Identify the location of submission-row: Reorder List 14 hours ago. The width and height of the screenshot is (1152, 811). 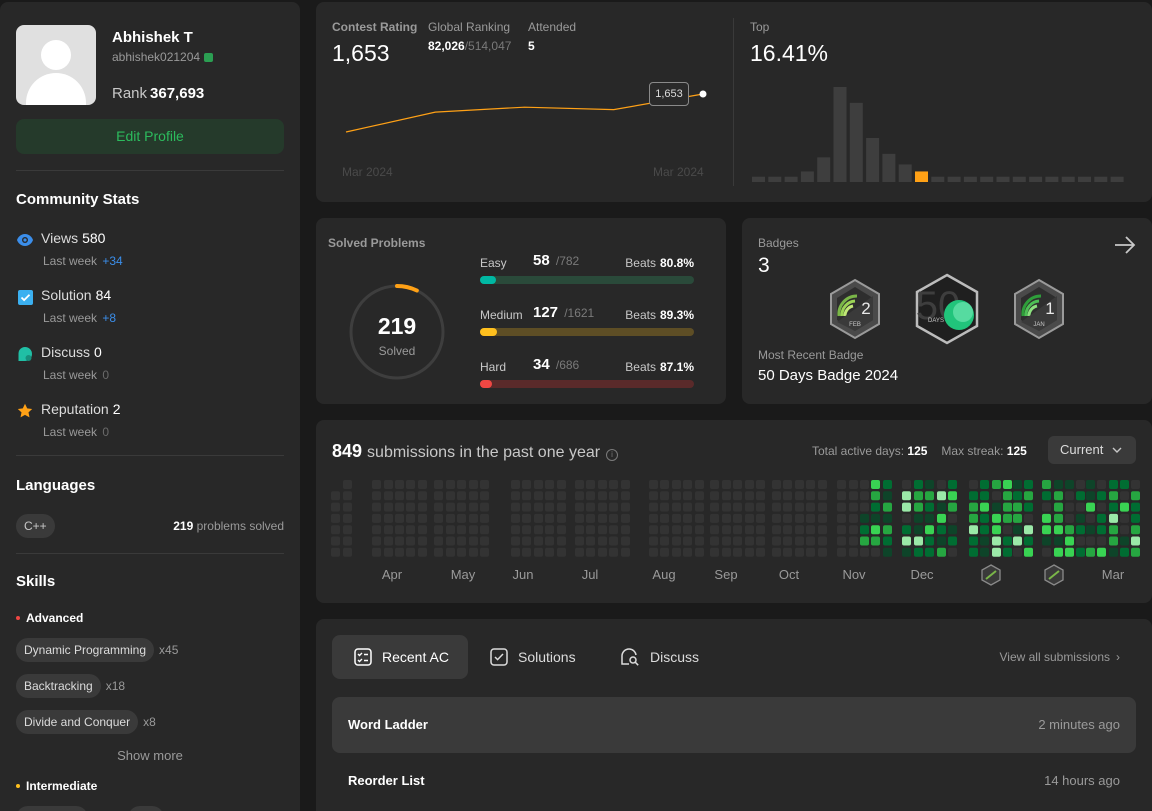
(734, 781).